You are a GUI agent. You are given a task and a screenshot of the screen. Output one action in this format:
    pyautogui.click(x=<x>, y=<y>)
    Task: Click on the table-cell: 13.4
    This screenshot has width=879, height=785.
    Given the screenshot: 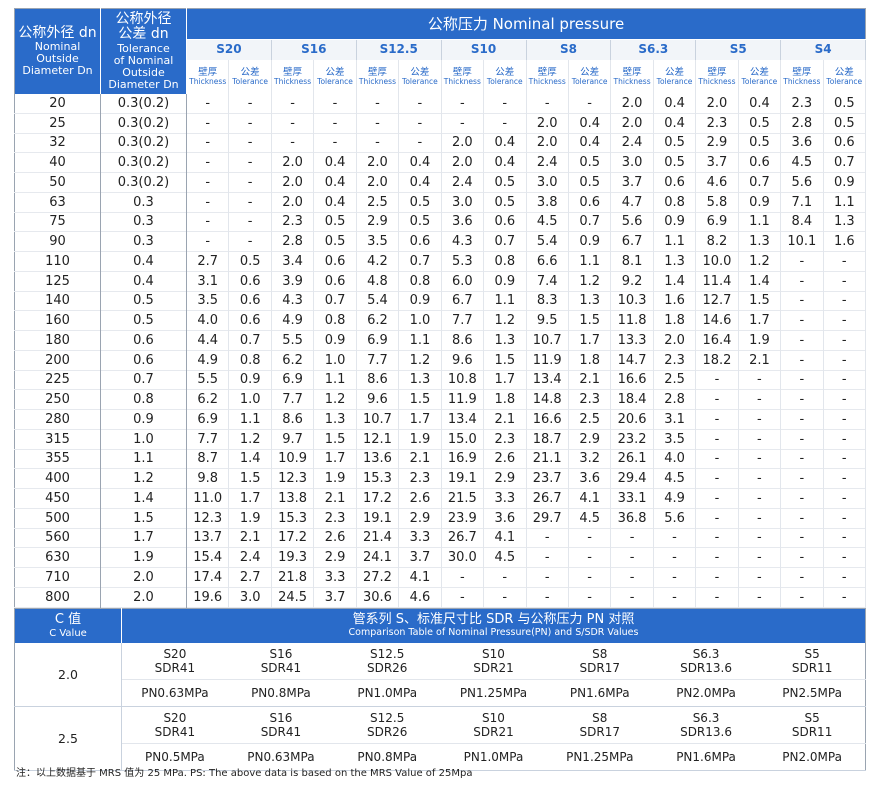 What is the action you would take?
    pyautogui.click(x=547, y=380)
    